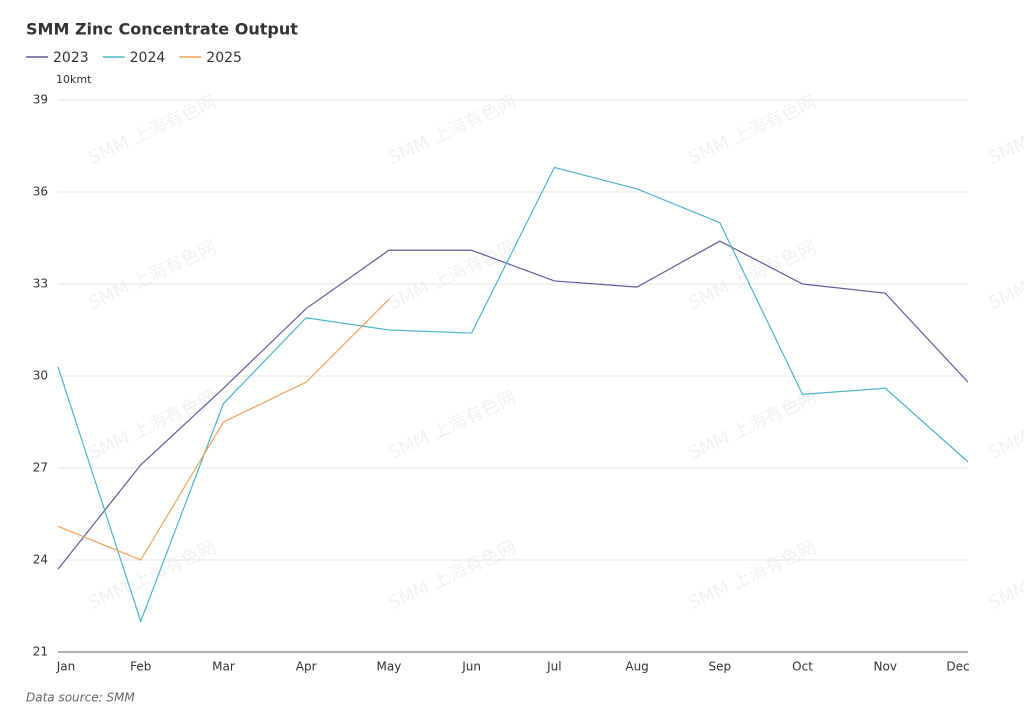 The width and height of the screenshot is (1024, 722). What do you see at coordinates (66, 667) in the screenshot?
I see `x-tick-label: Jan` at bounding box center [66, 667].